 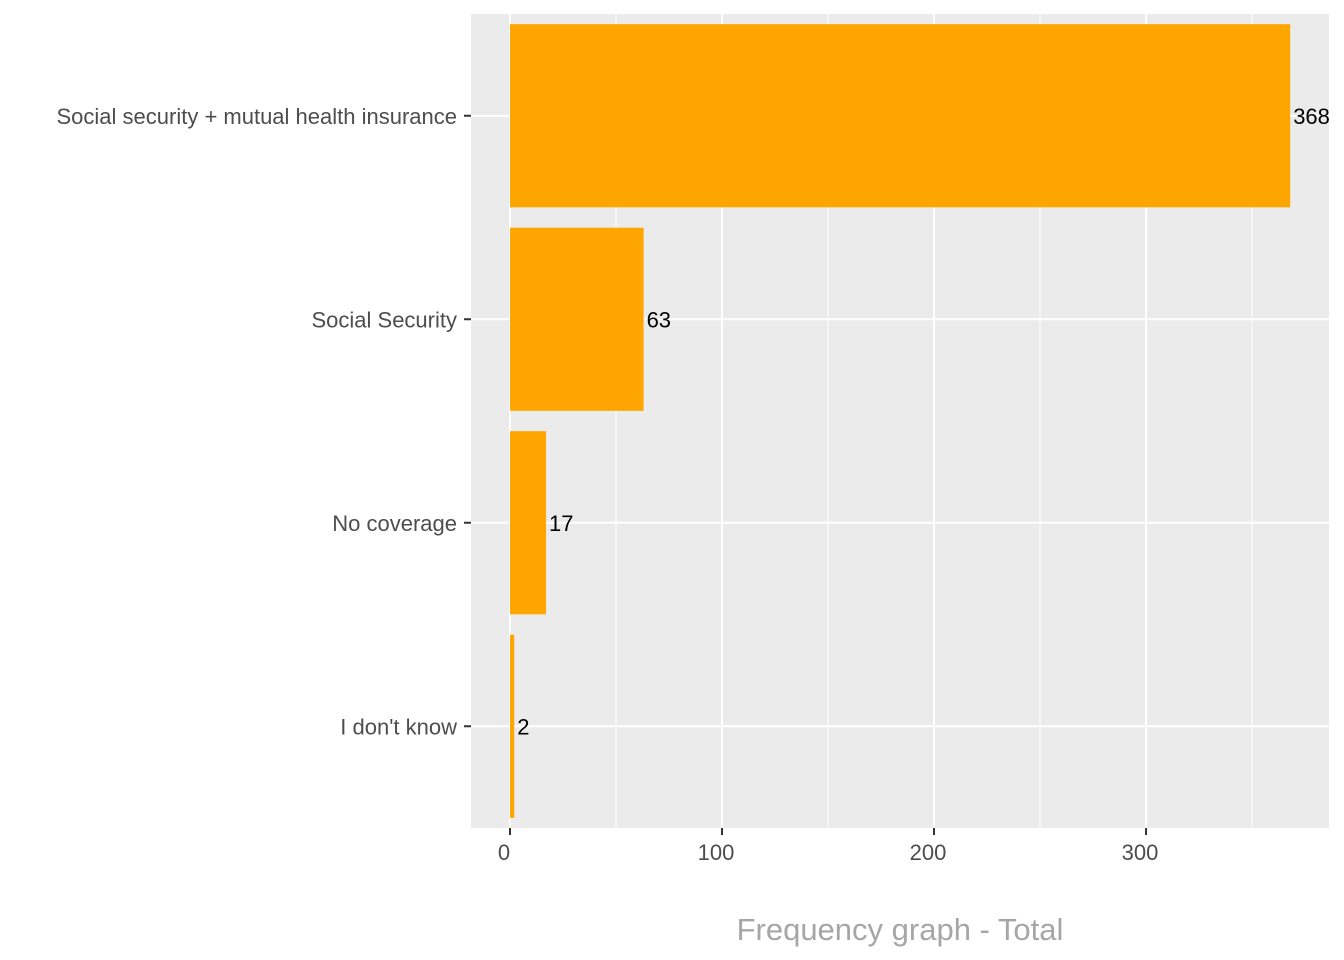 What do you see at coordinates (900, 929) in the screenshot?
I see `chart-title: Frequency graph - Total` at bounding box center [900, 929].